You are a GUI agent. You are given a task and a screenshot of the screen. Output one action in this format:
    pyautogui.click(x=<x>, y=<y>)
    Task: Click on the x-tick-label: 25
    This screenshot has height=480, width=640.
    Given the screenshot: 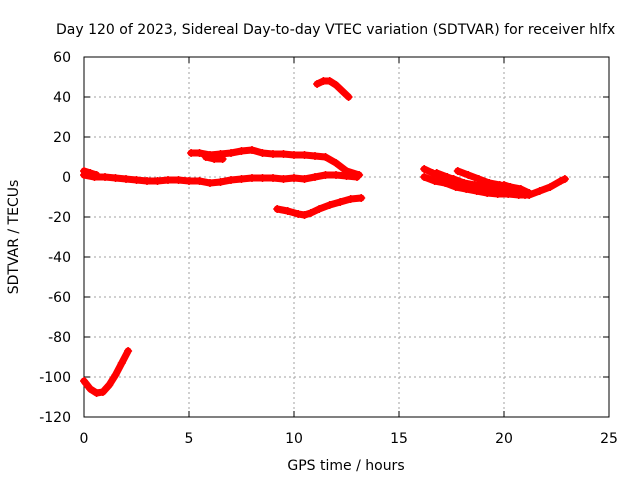 What is the action you would take?
    pyautogui.click(x=609, y=439)
    